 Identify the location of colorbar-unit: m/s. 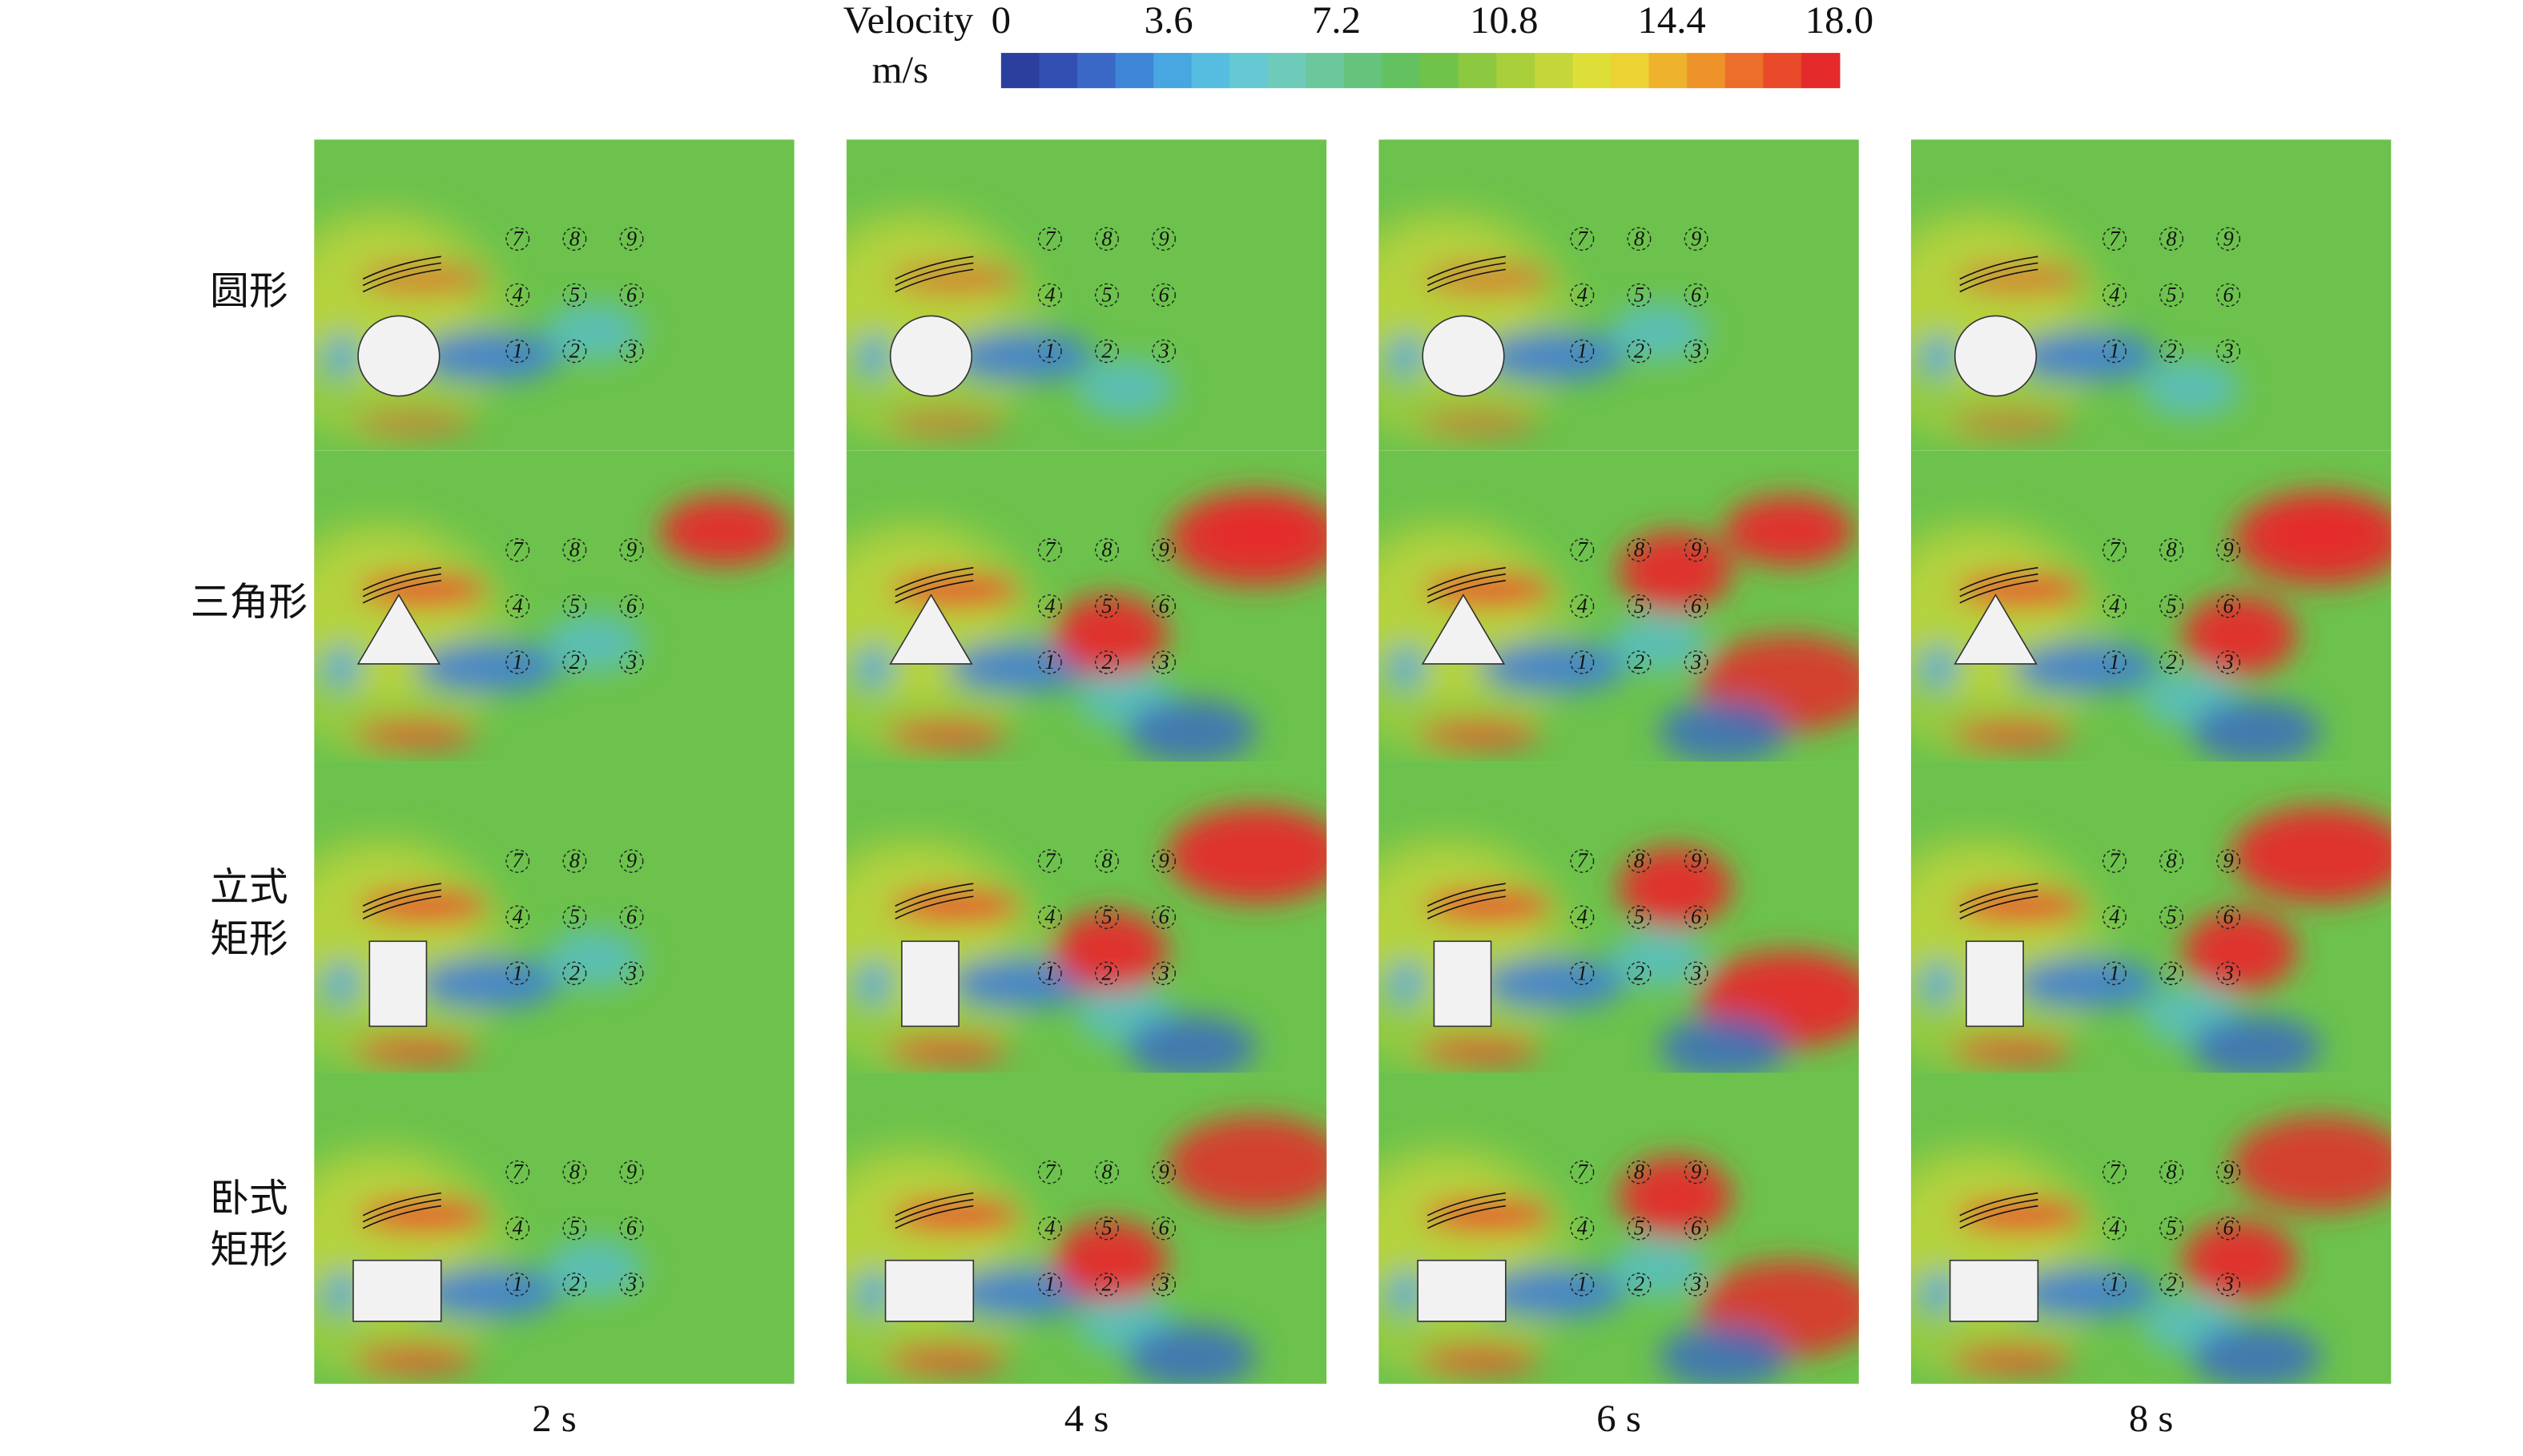
(900, 70).